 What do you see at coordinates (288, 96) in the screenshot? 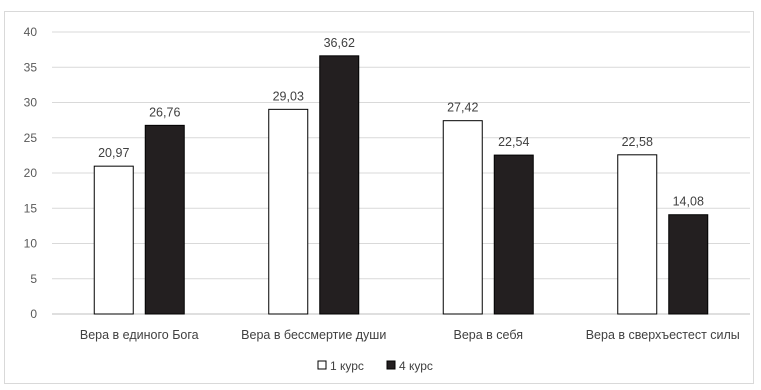
I see `data-label: 29,03` at bounding box center [288, 96].